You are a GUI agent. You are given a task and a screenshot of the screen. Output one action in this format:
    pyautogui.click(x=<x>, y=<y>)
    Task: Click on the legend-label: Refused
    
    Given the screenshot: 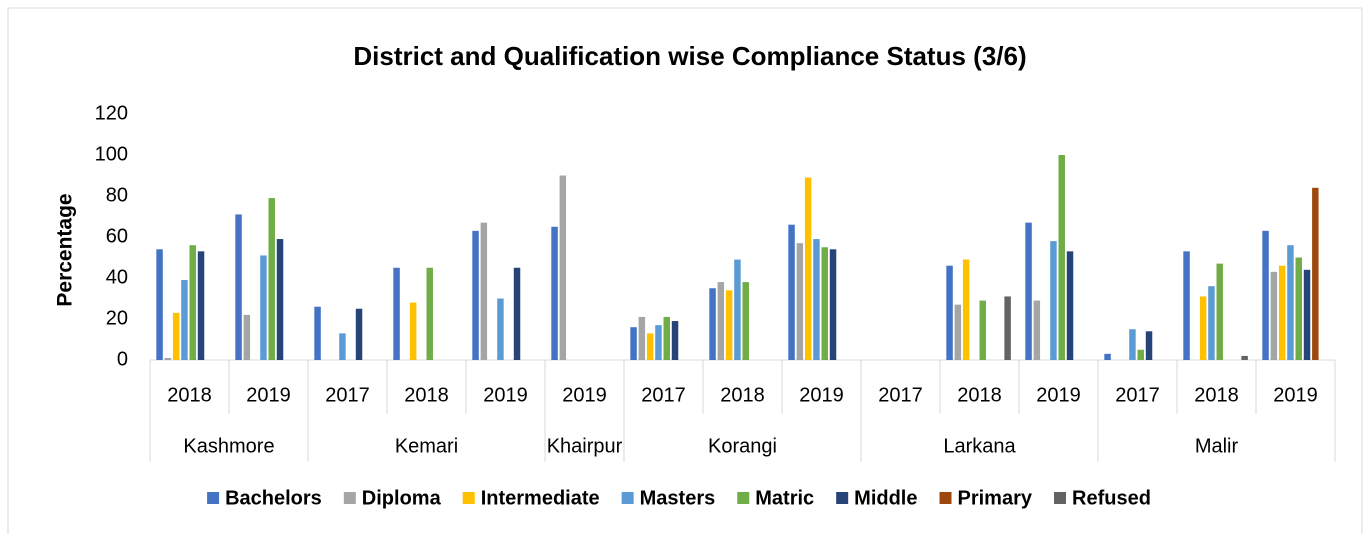 What is the action you would take?
    pyautogui.click(x=1111, y=498)
    